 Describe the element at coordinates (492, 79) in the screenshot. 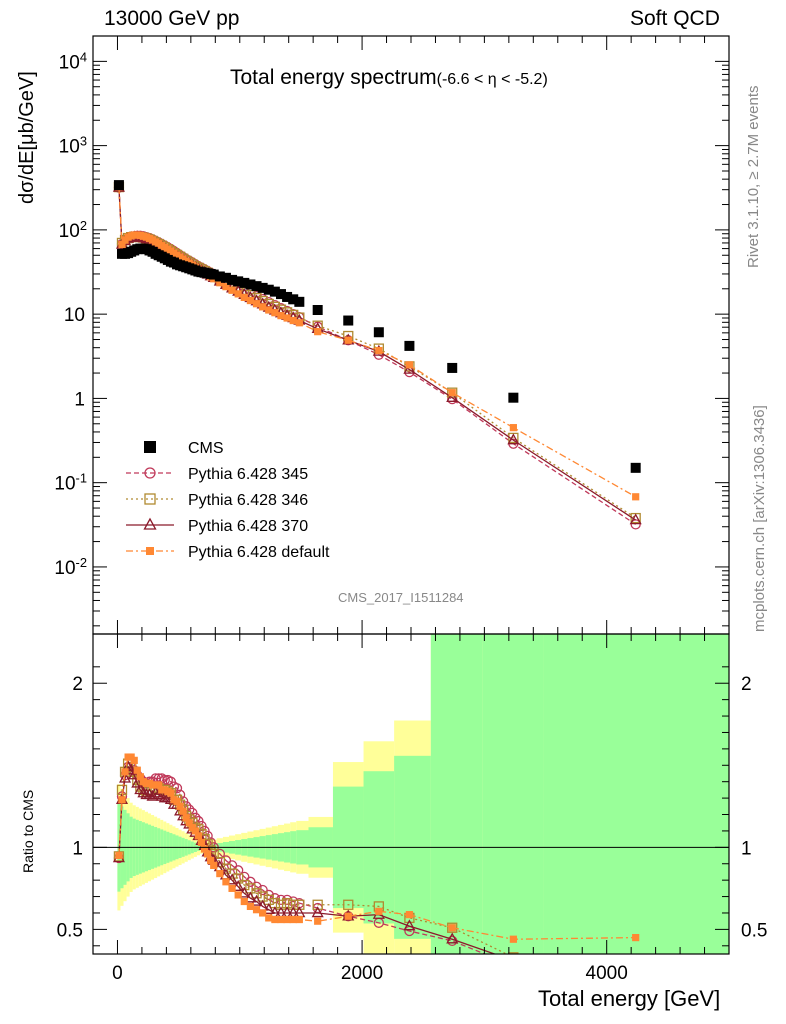

I see `chart-title-range: (-6.6 < η < -5.2)` at that location.